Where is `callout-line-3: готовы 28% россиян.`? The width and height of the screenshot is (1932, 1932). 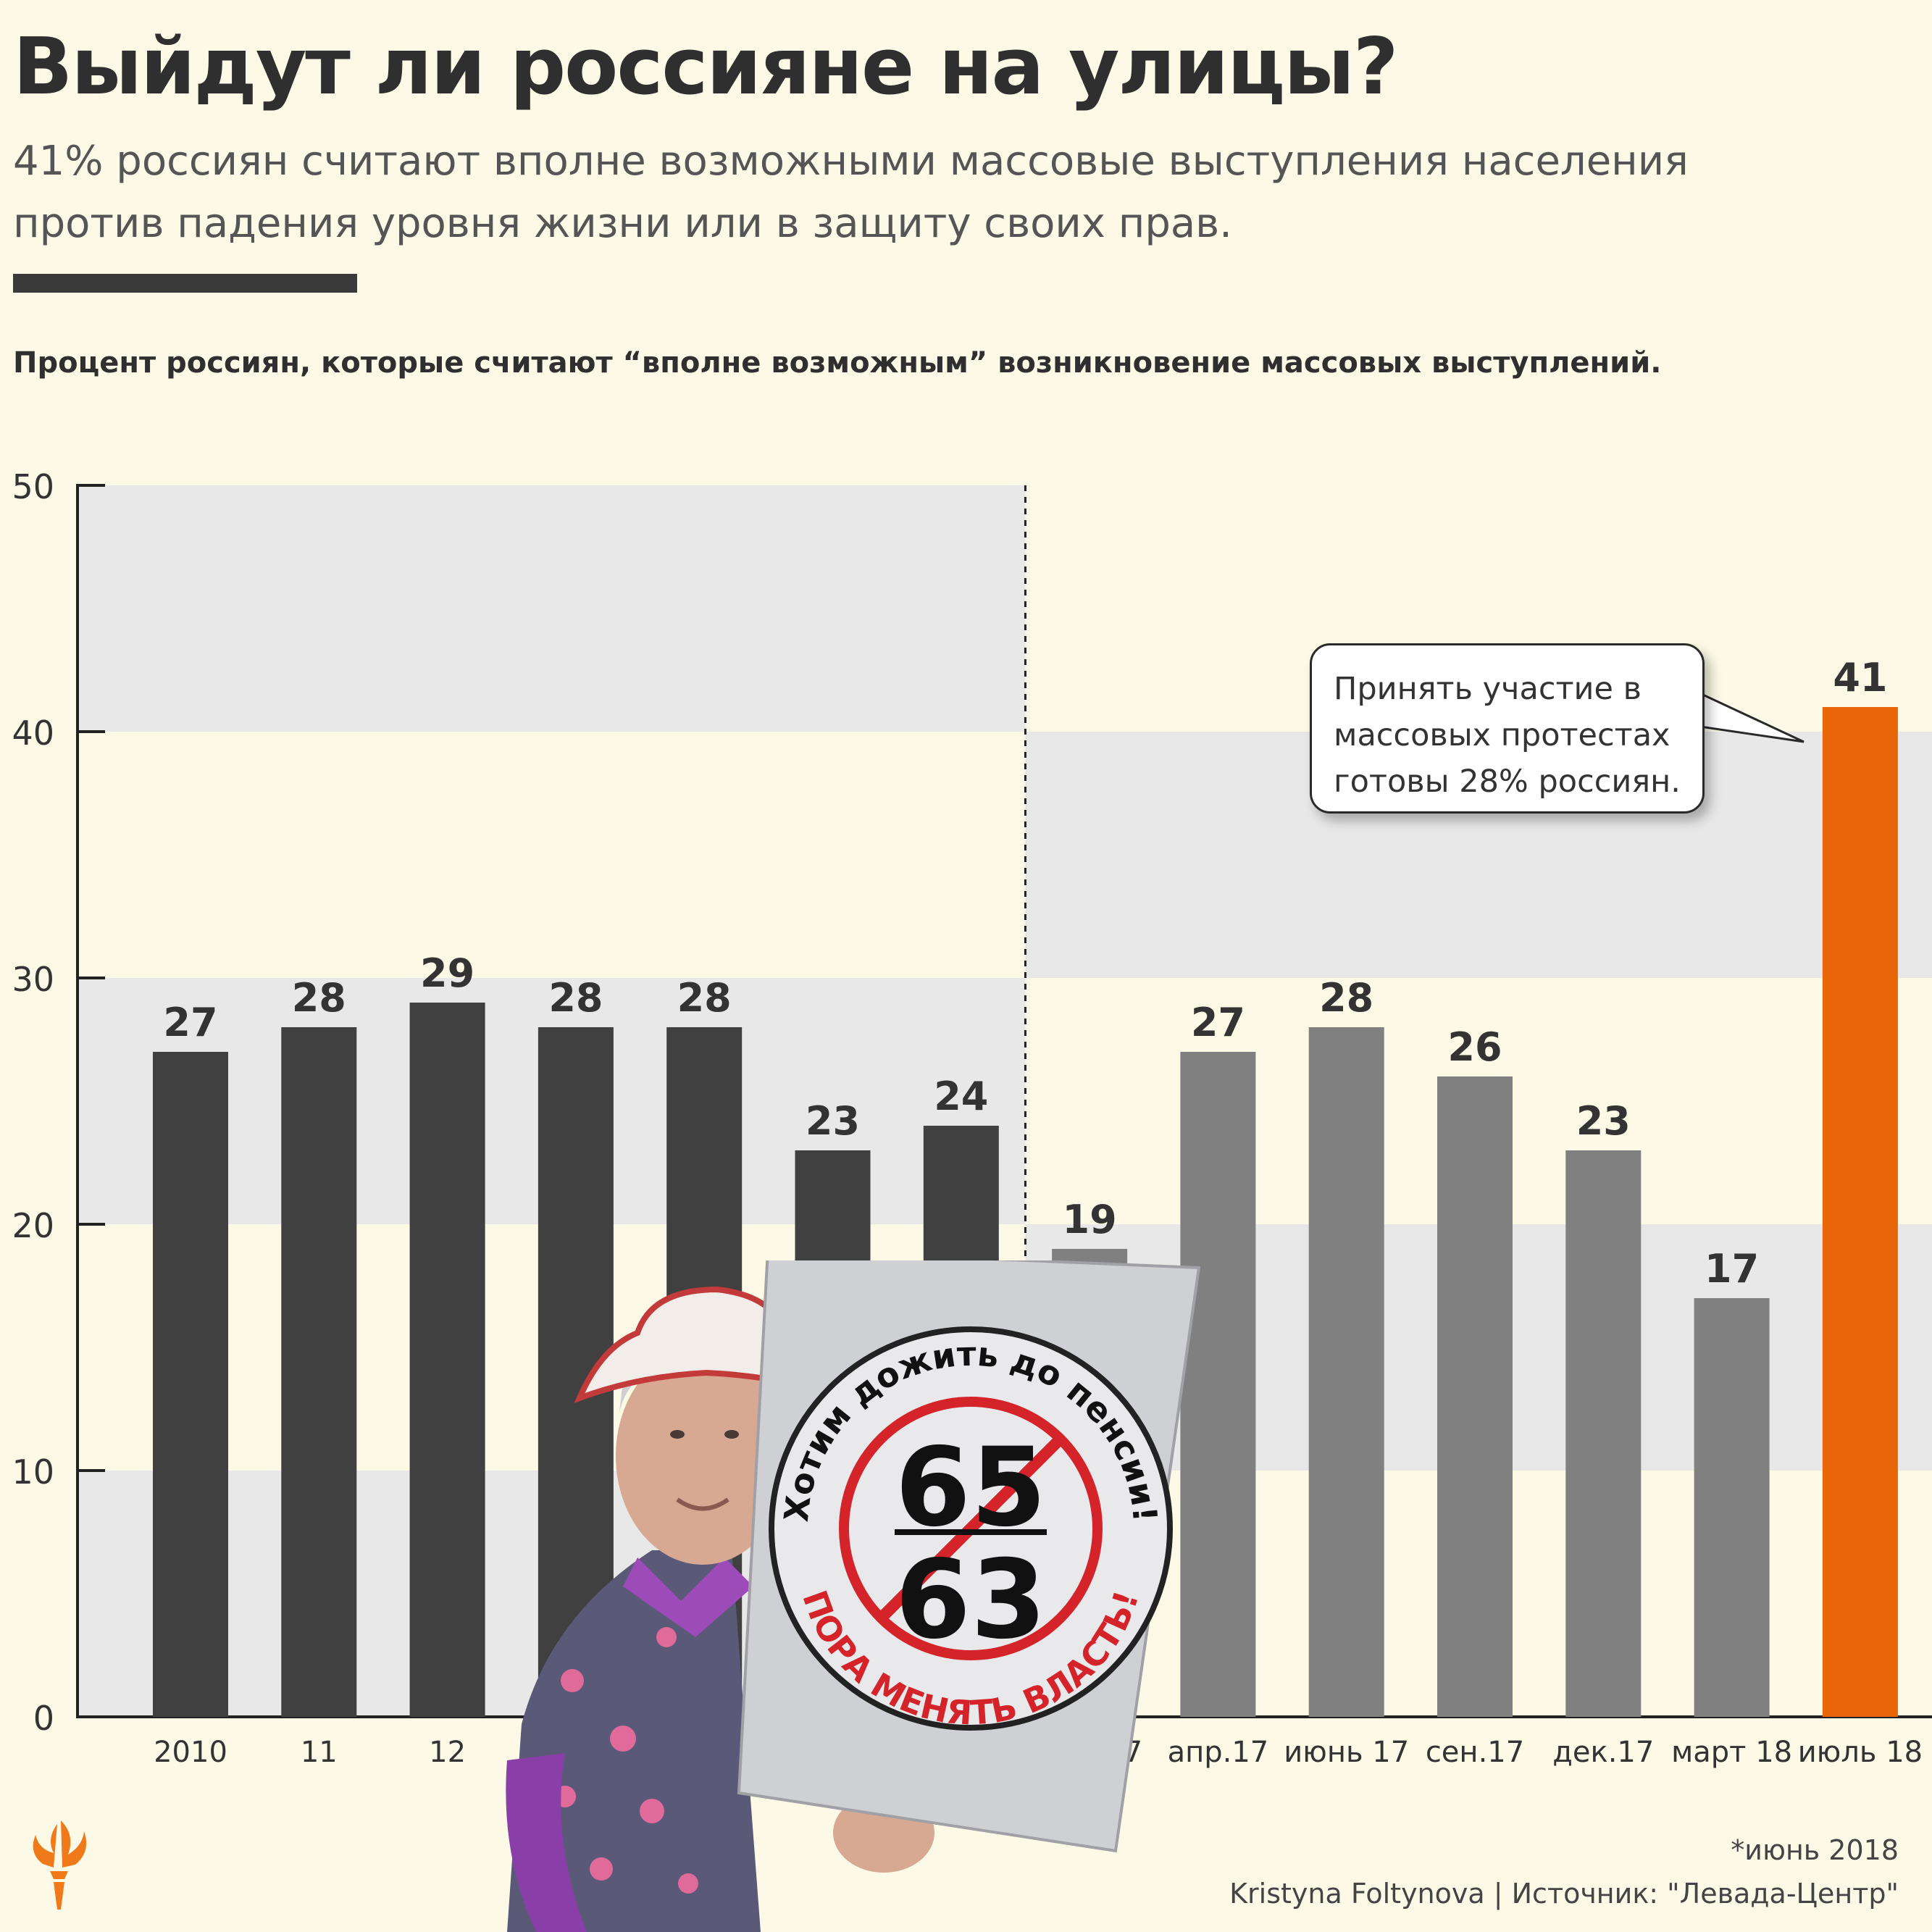
callout-line-3: готовы 28% россиян. is located at coordinates (1507, 782).